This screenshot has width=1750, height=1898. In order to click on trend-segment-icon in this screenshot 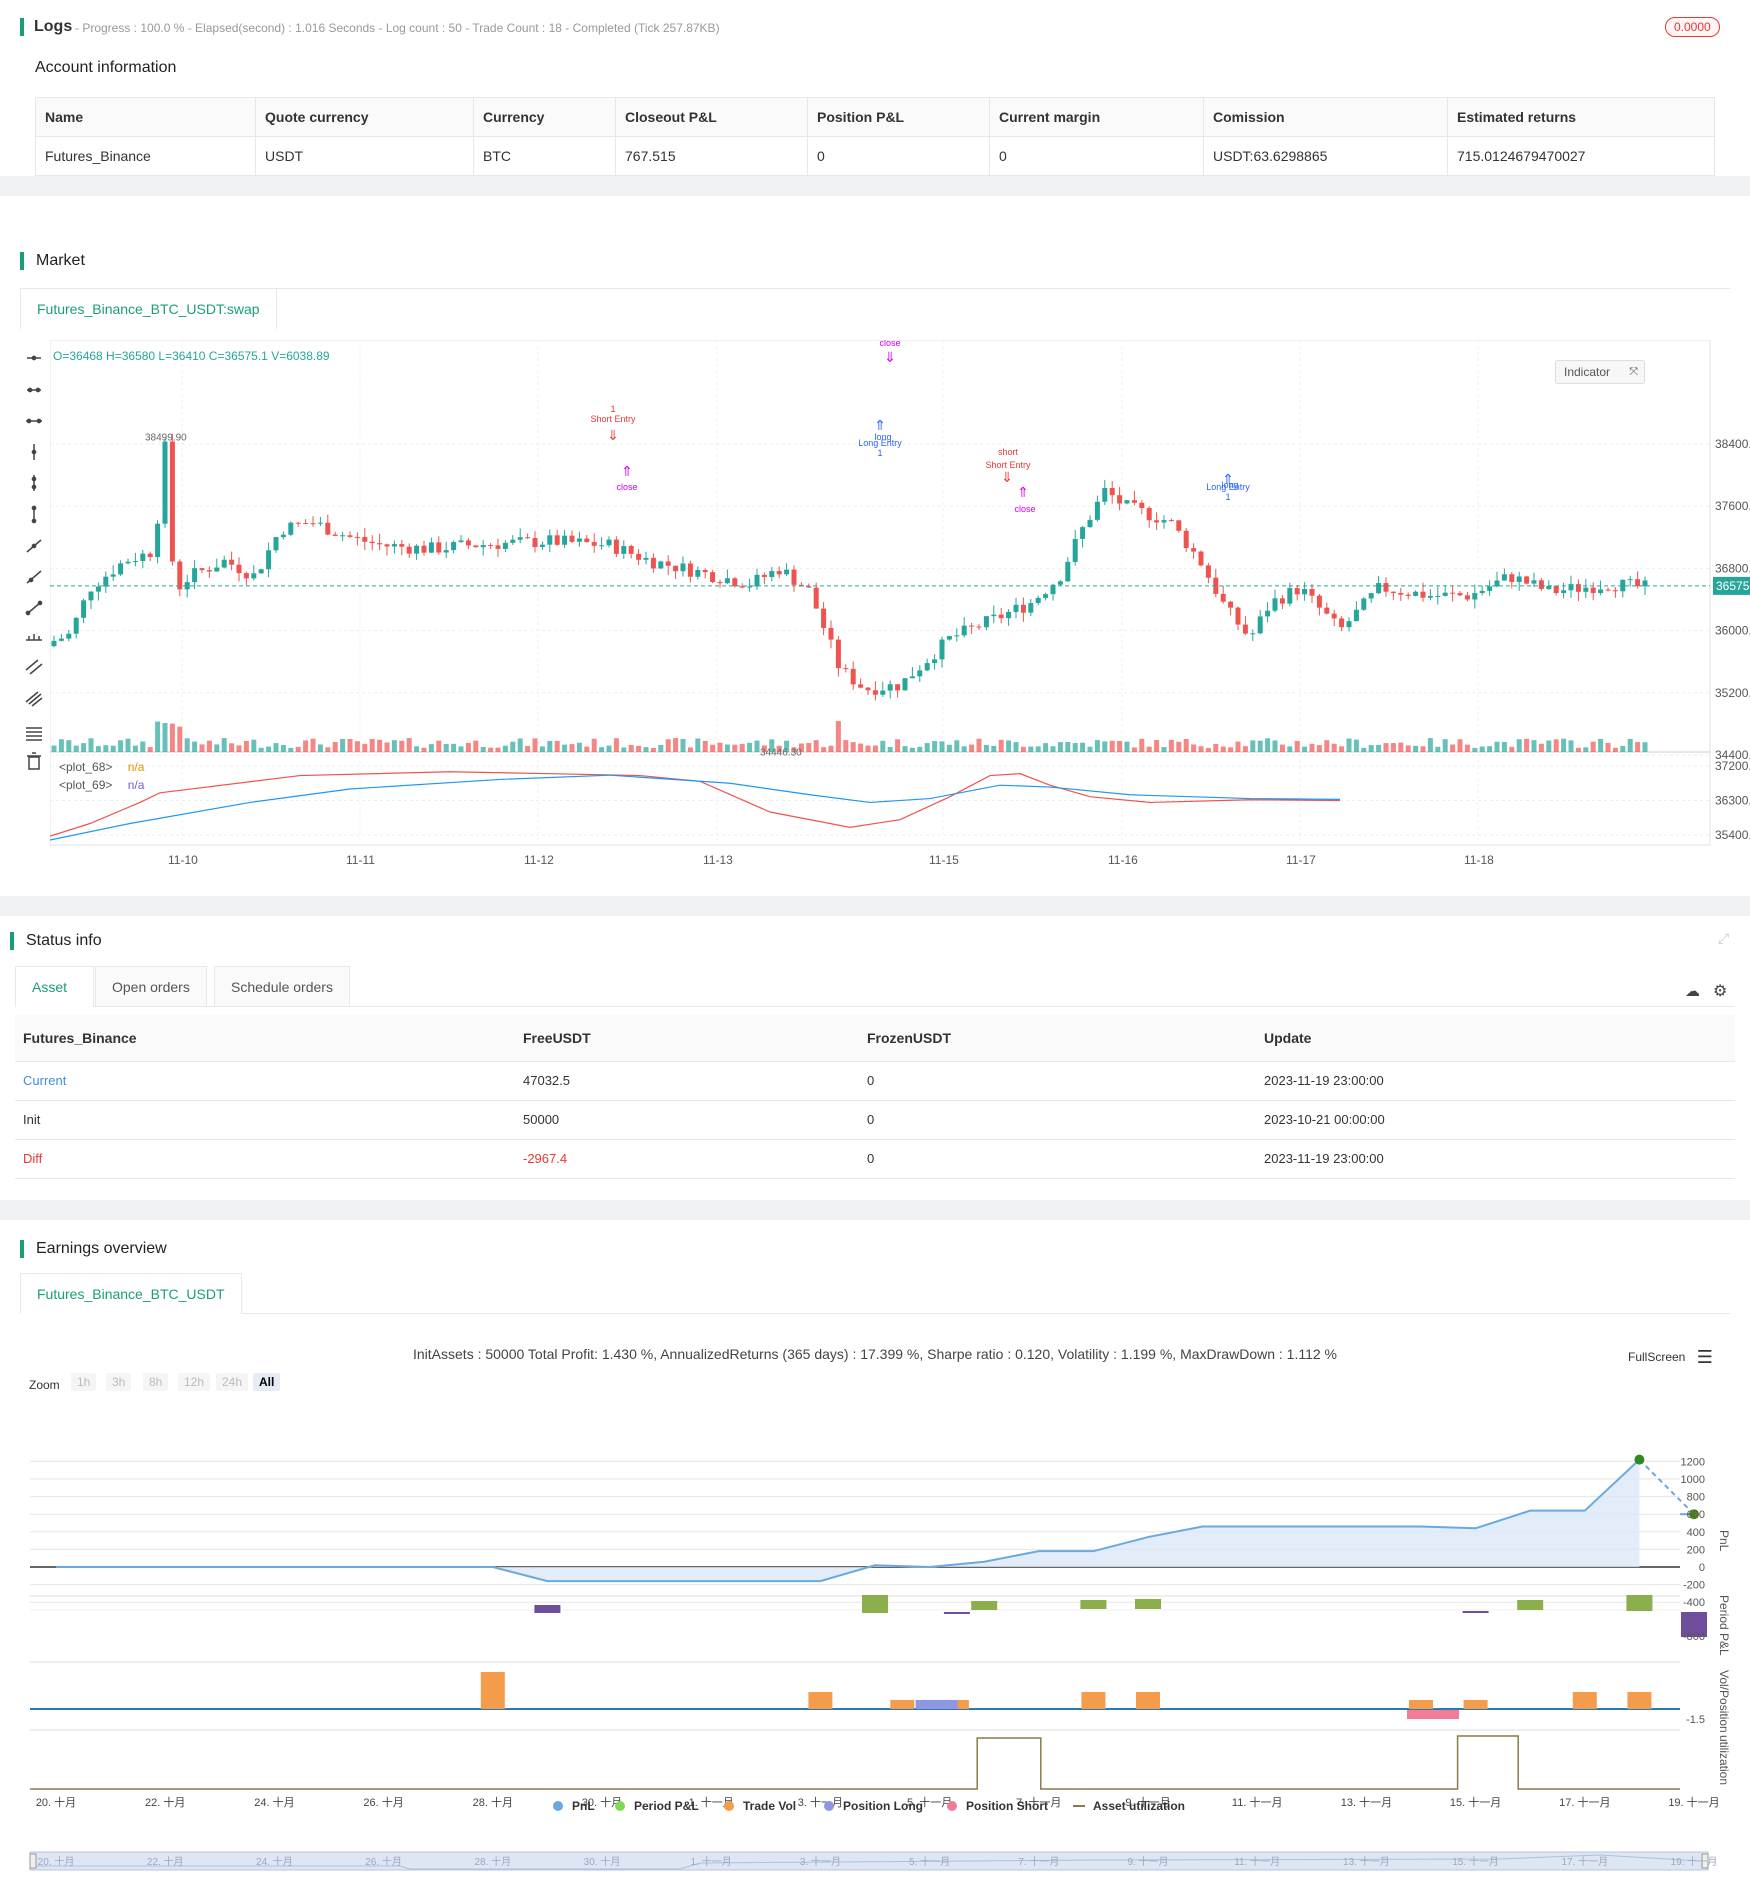, I will do `click(34, 608)`.